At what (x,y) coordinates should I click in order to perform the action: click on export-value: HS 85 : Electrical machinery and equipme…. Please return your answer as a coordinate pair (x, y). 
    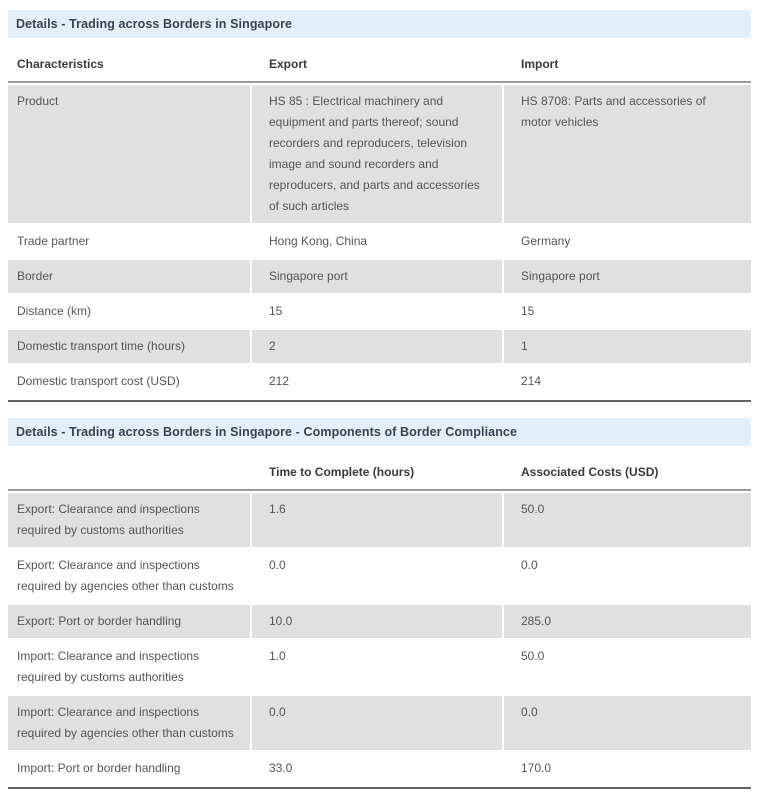
    Looking at the image, I should click on (377, 154).